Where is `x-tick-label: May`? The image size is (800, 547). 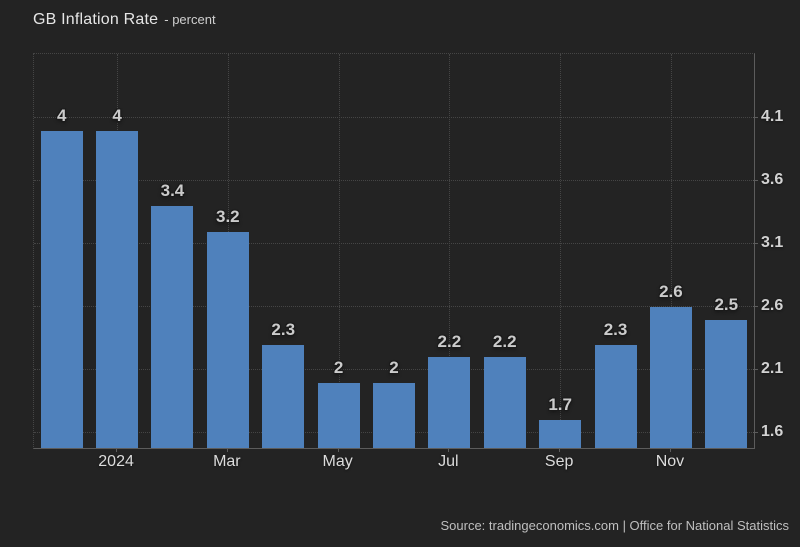 x-tick-label: May is located at coordinates (337, 461).